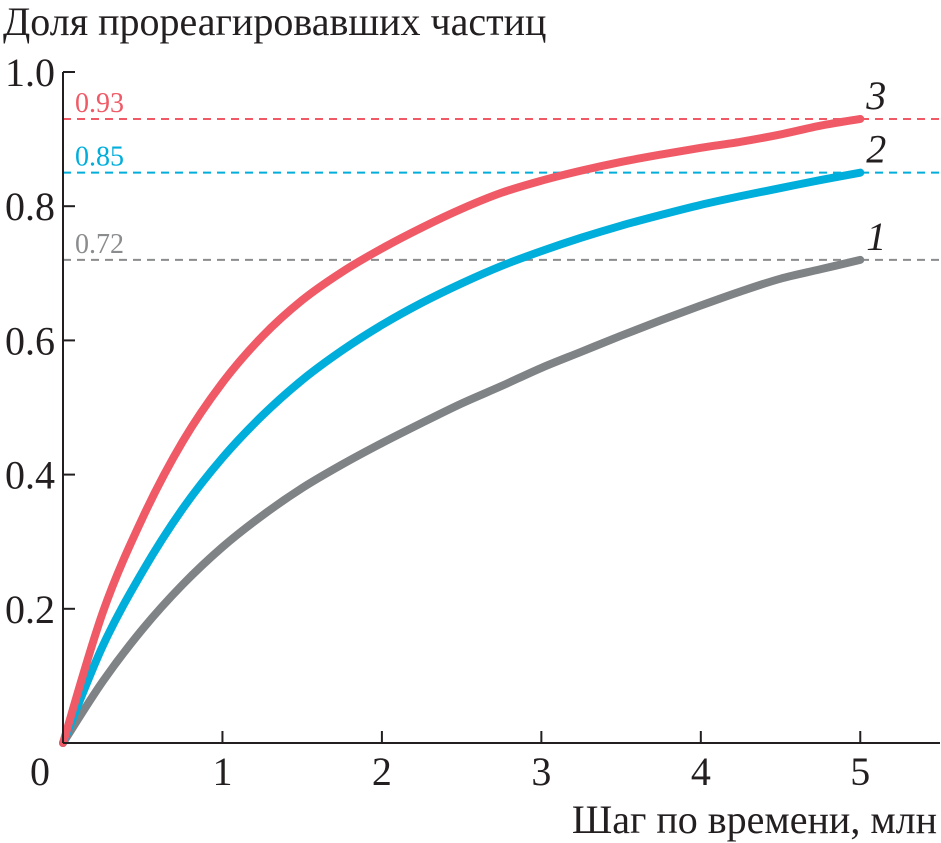 The height and width of the screenshot is (843, 941). I want to click on y-tick-label: 0.8, so click(30, 206).